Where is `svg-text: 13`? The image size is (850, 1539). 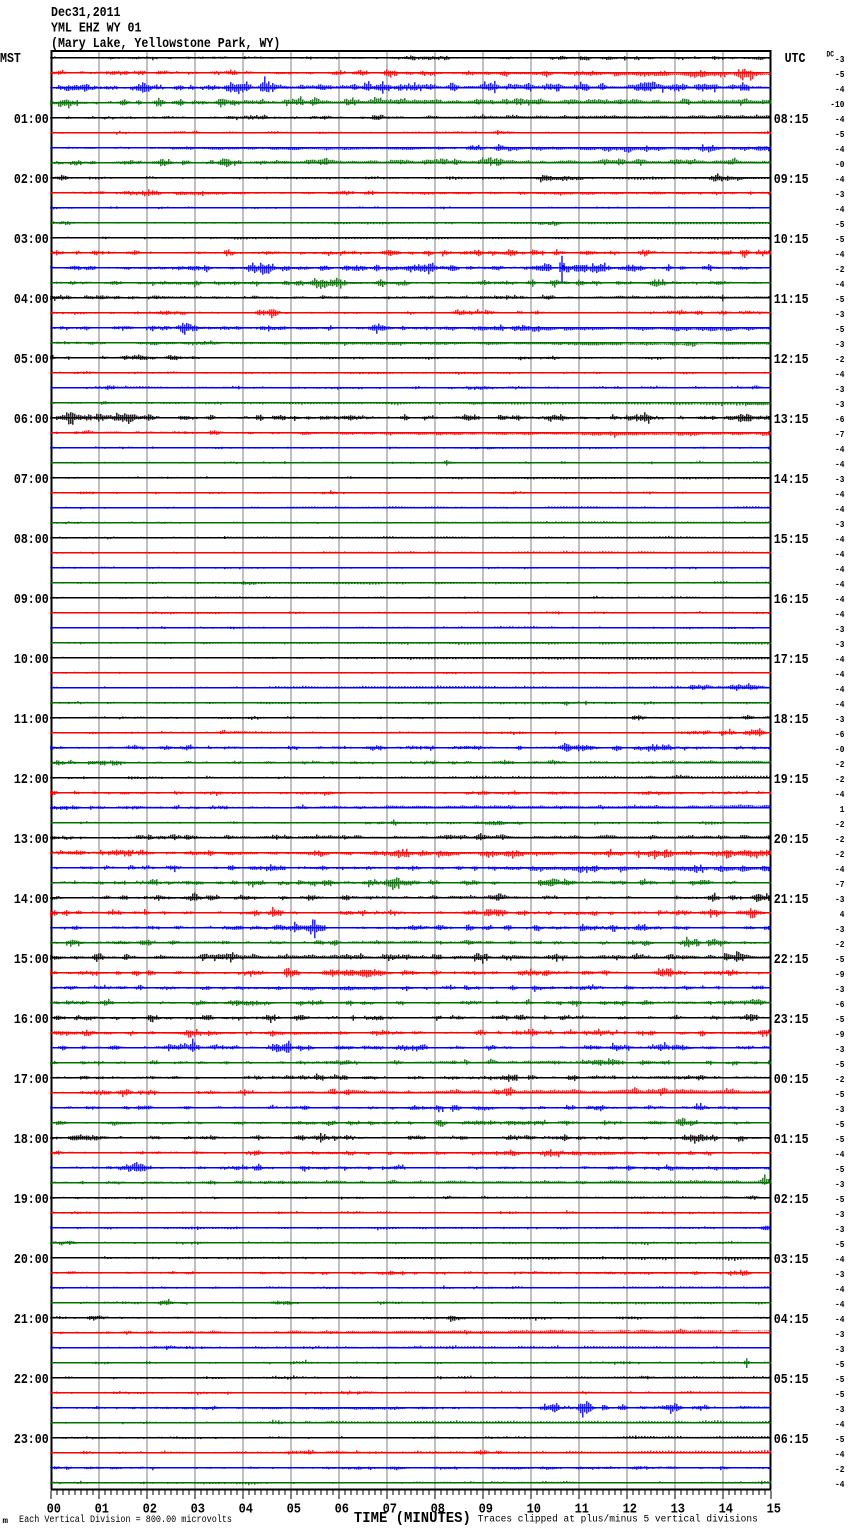 svg-text: 13 is located at coordinates (678, 1510).